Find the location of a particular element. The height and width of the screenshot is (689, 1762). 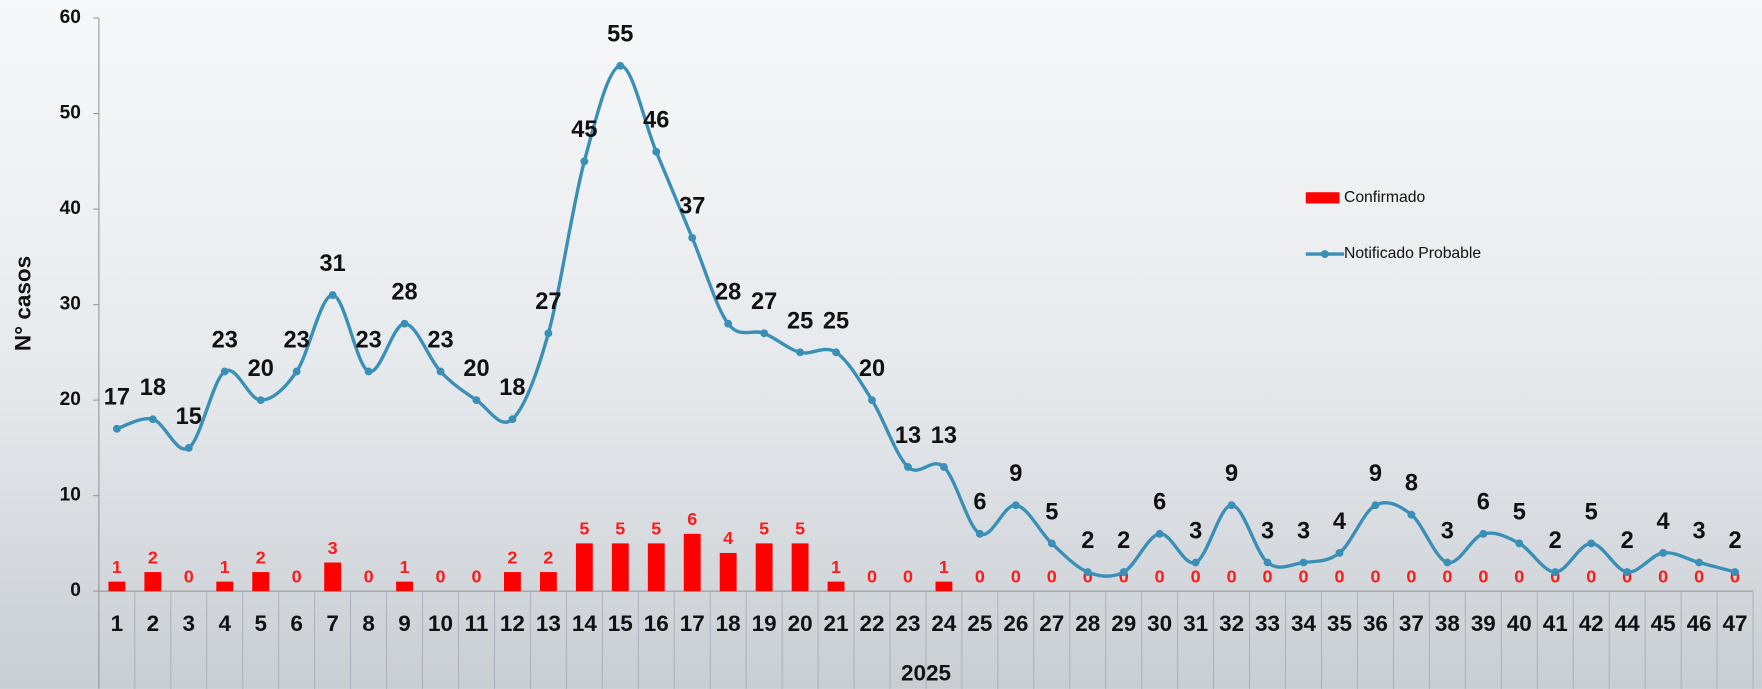

line-label: 17 is located at coordinates (117, 397).